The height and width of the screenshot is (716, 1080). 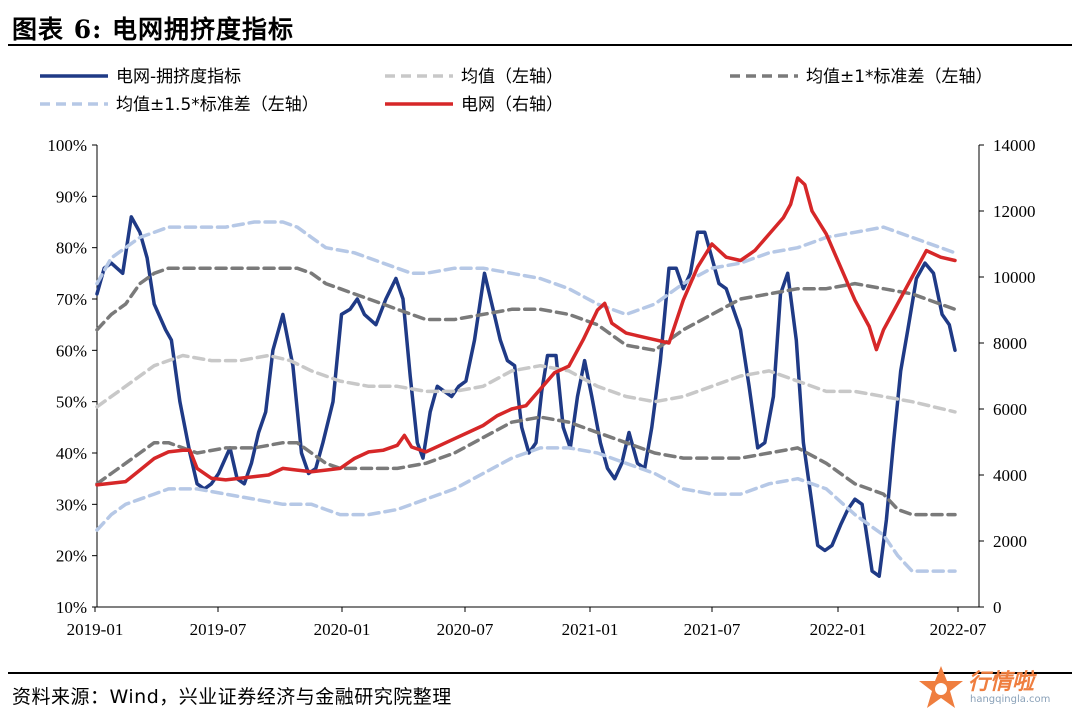 What do you see at coordinates (217, 105) in the screenshot?
I see `legend-label: 均值±1.5*标准差（左轴）` at bounding box center [217, 105].